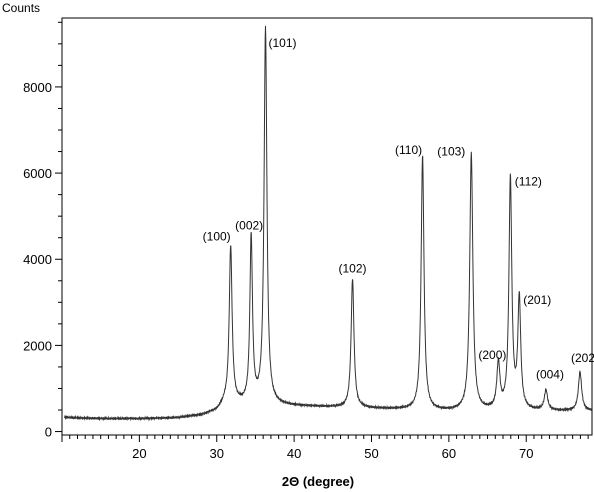 The image size is (594, 492). I want to click on y-tick-label: 8000, so click(37, 87).